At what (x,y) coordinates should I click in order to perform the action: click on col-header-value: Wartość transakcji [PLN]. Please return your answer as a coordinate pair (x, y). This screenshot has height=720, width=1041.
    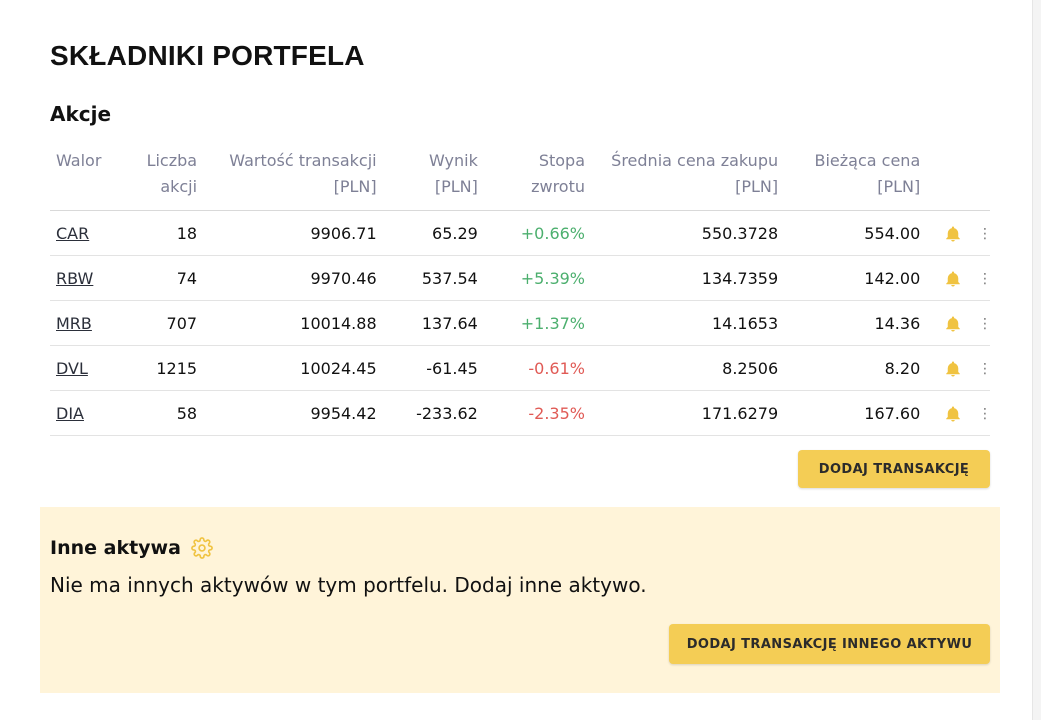
    Looking at the image, I should click on (293, 175).